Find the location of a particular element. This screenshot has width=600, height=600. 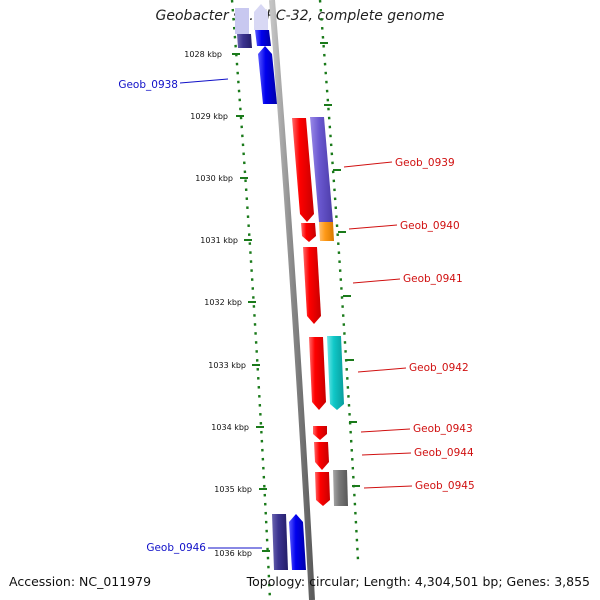

gene-label: Geob_0943 is located at coordinates (443, 429).